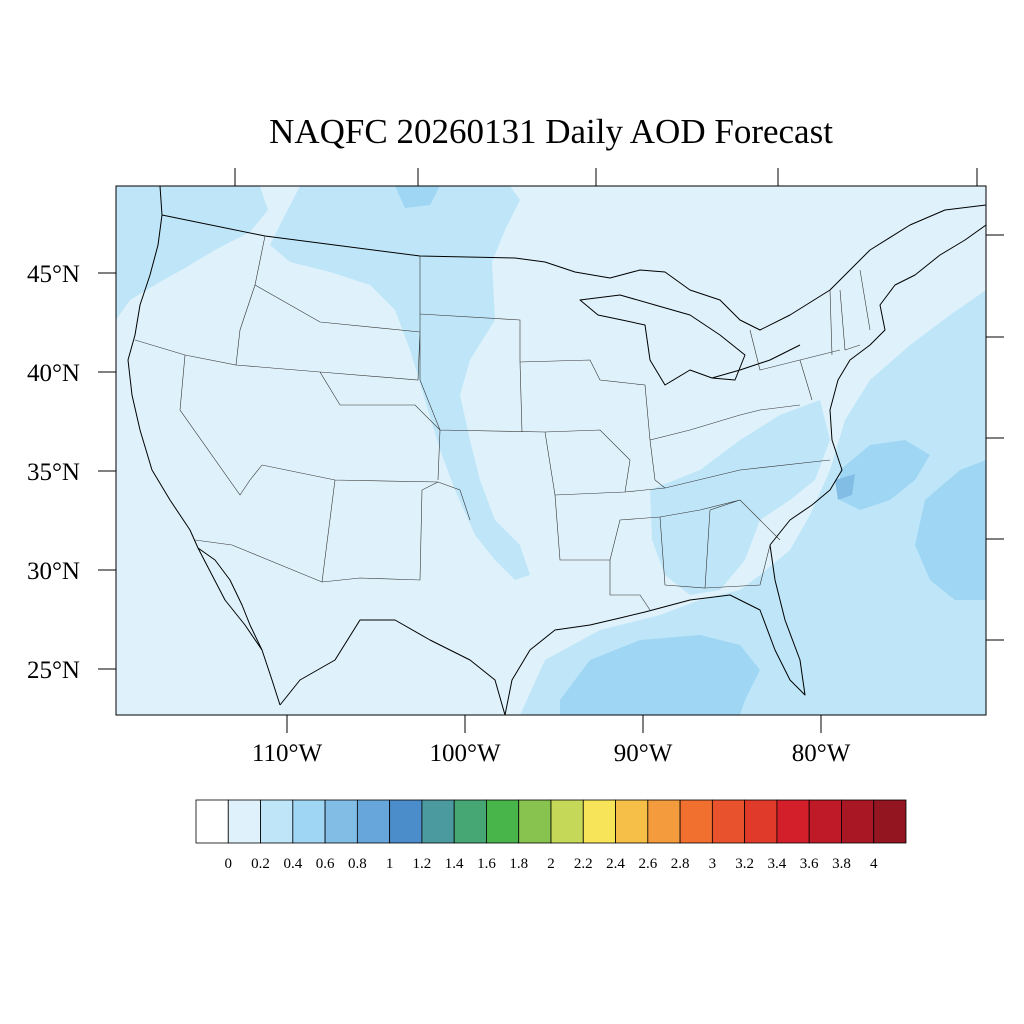 The width and height of the screenshot is (1024, 1024). Describe the element at coordinates (643, 753) in the screenshot. I see `lon-label: 90°W` at that location.